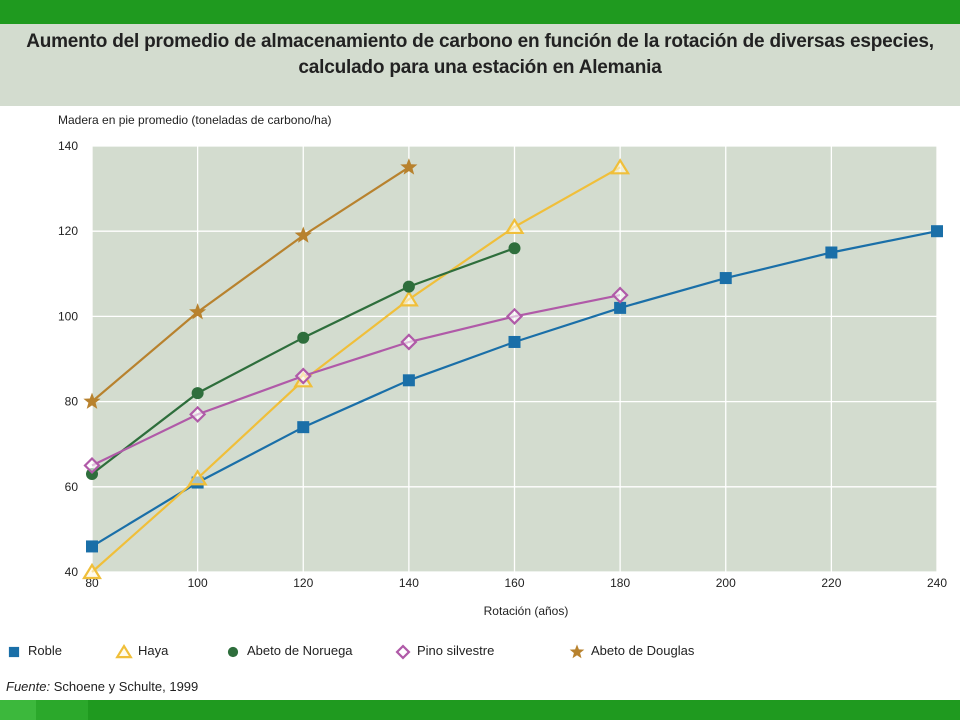 This screenshot has width=960, height=720. What do you see at coordinates (72, 487) in the screenshot?
I see `y-tick-label: 60` at bounding box center [72, 487].